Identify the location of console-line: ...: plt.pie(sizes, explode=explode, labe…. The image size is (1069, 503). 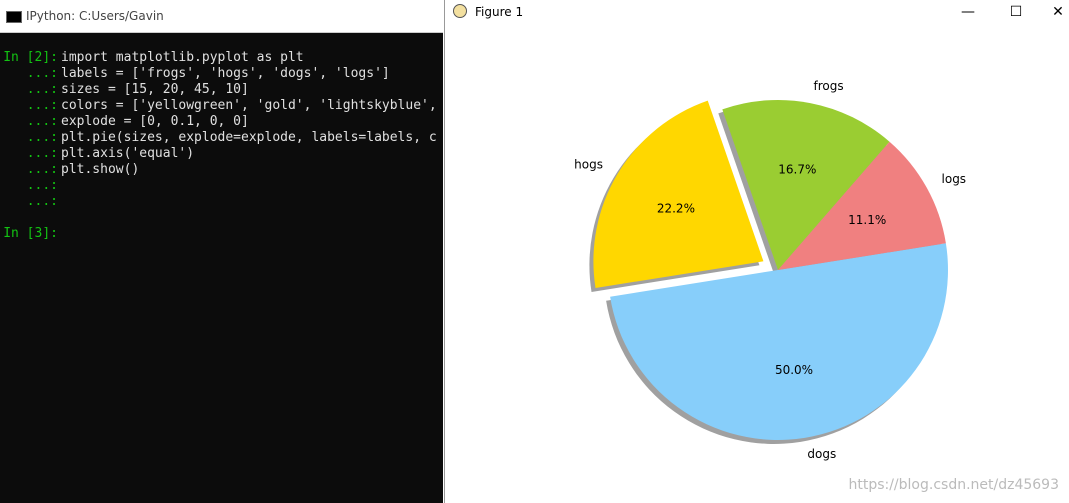
(221, 138).